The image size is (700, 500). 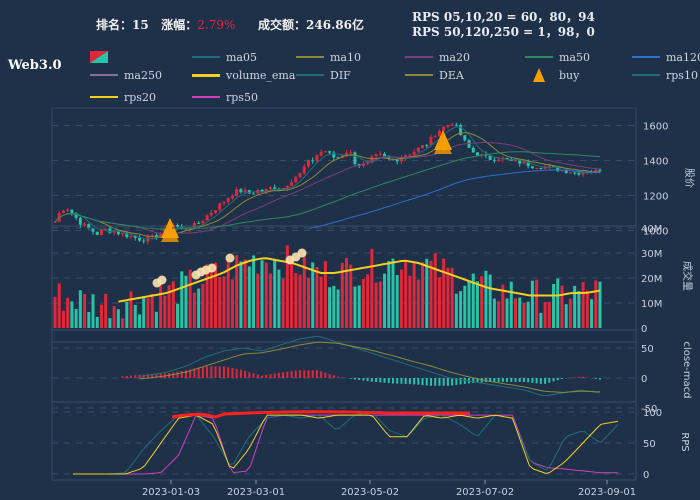 I want to click on buy-marker, so click(x=443, y=145).